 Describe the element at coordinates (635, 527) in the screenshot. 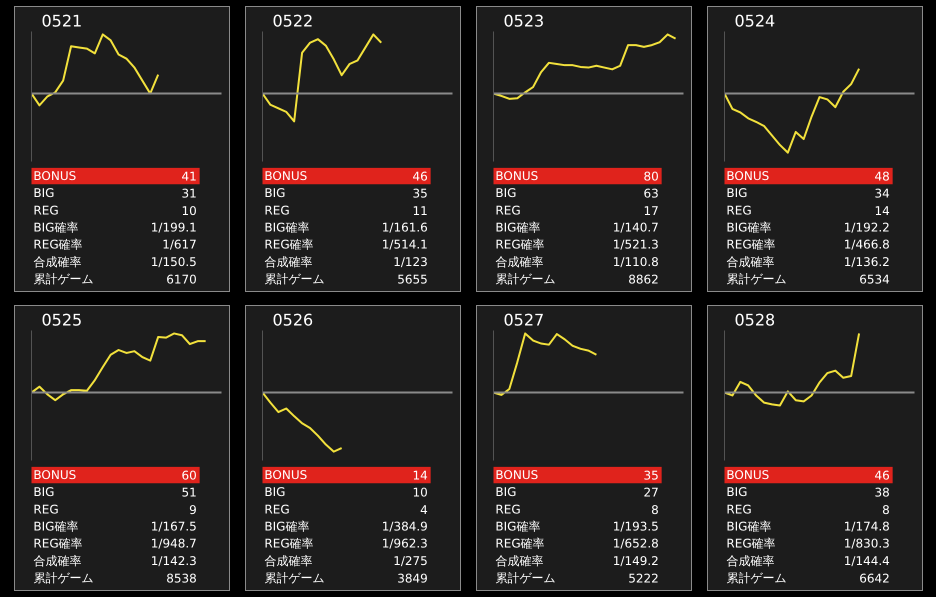

I see `text: 1/193.5` at that location.